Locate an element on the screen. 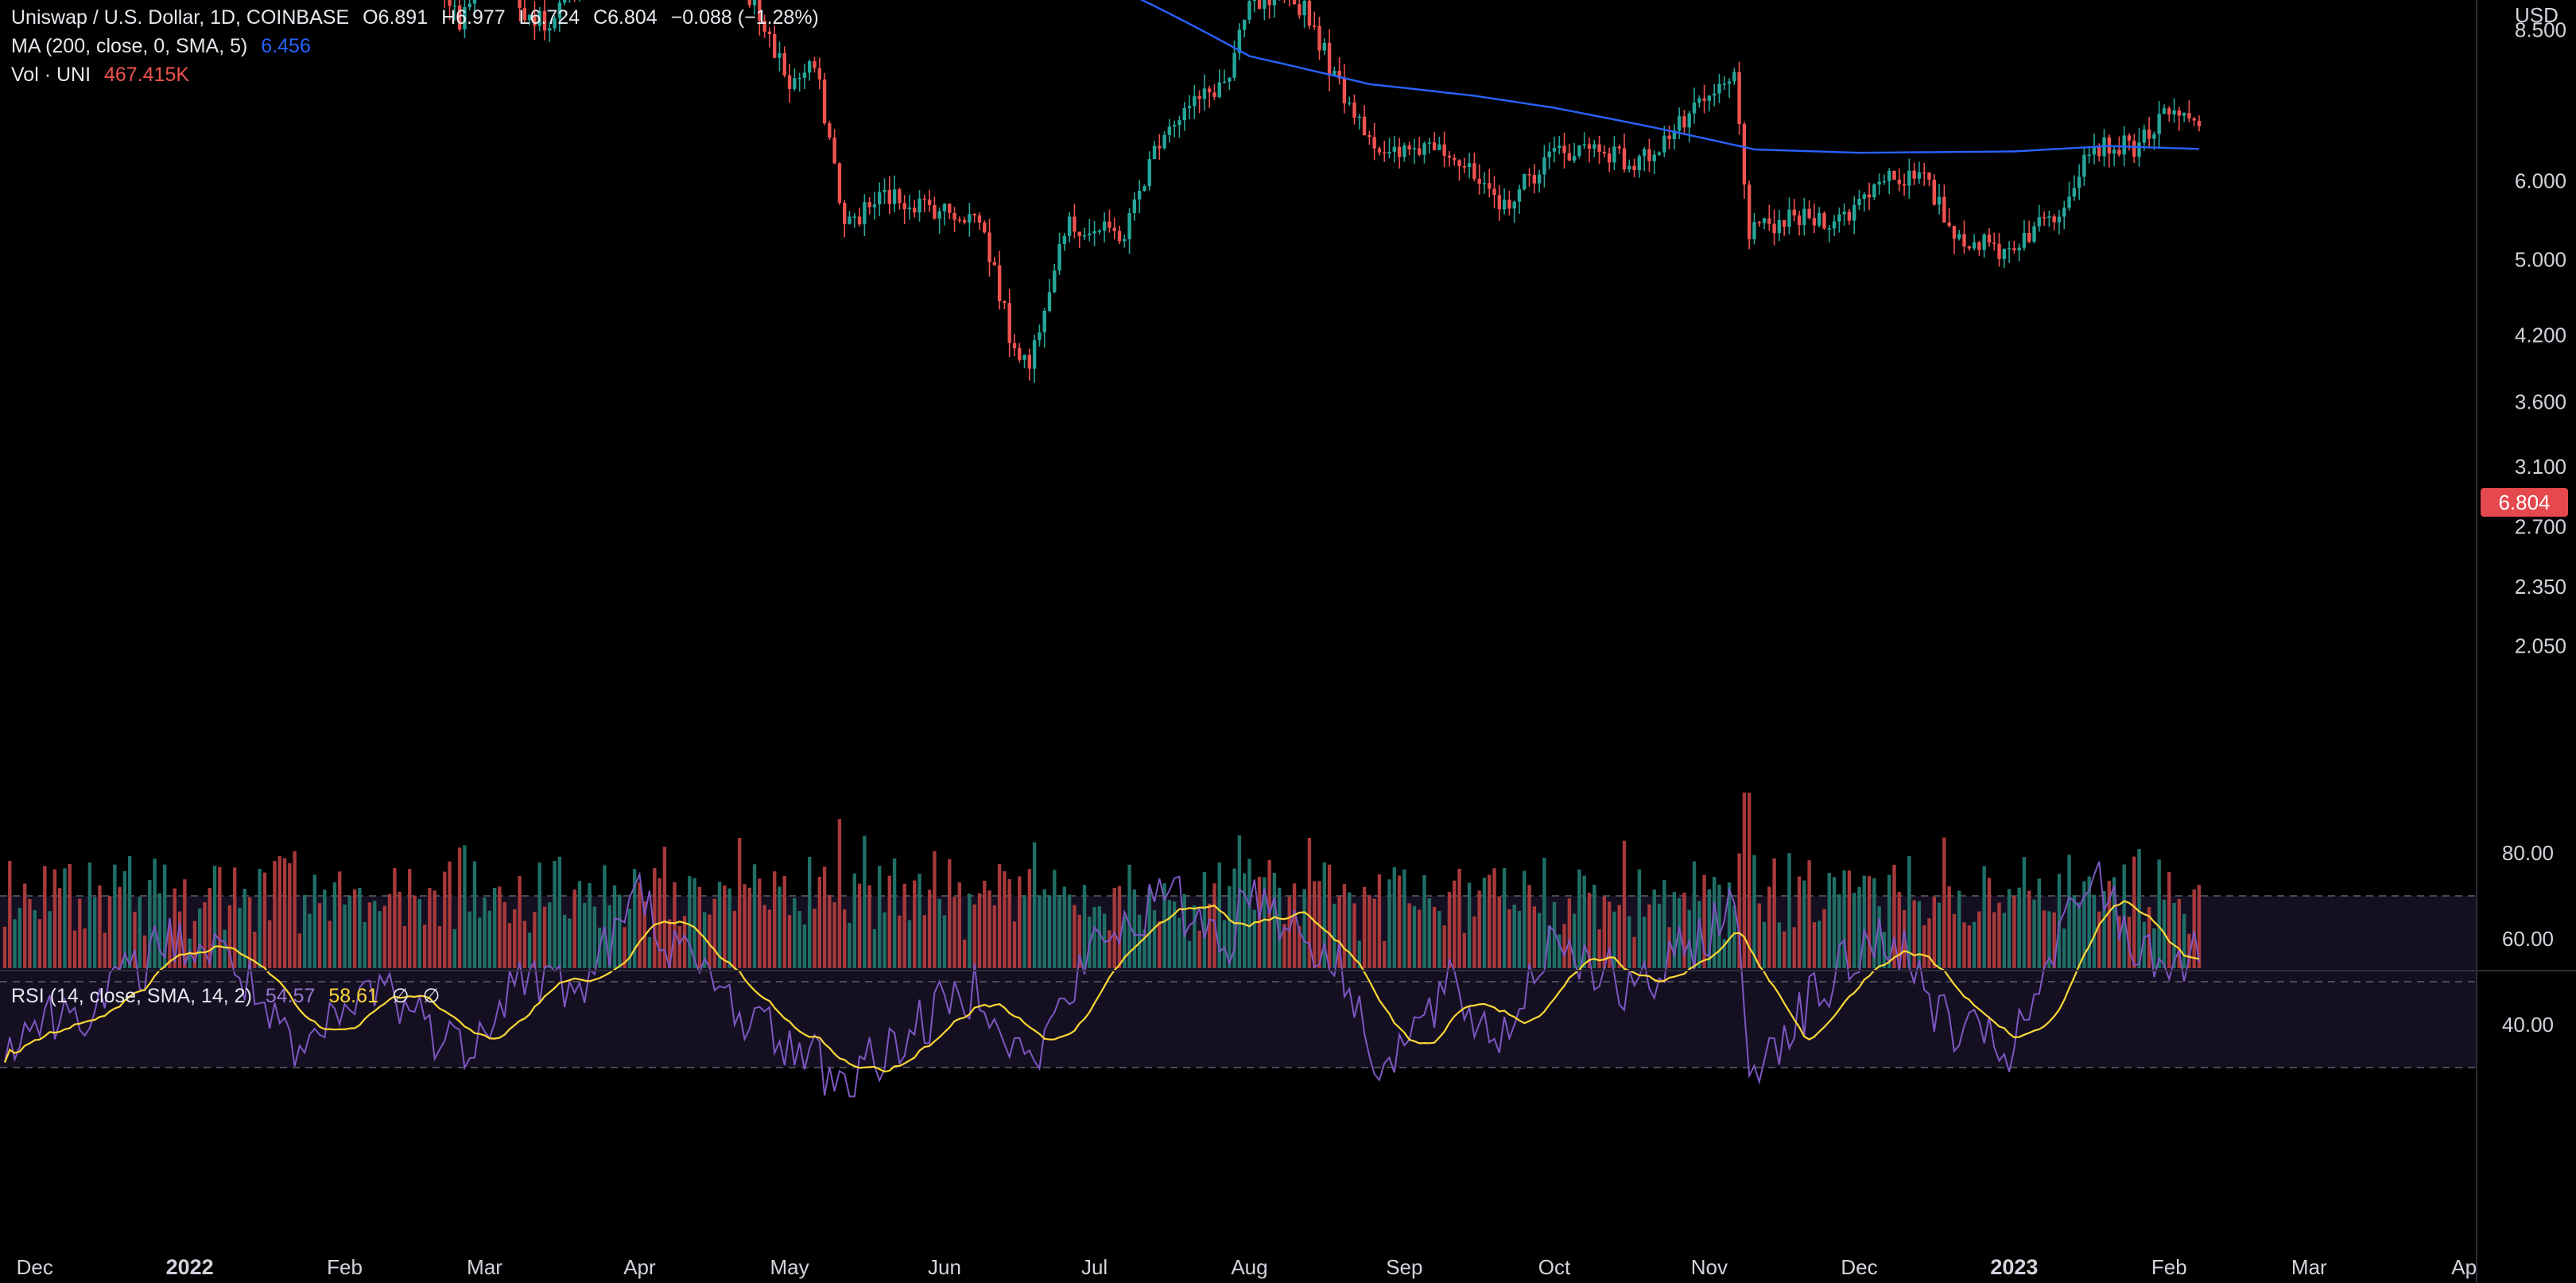 Image resolution: width=2576 pixels, height=1283 pixels. rsi-legend-label: RSI (14, close, SMA, 14, 2) is located at coordinates (131, 996).